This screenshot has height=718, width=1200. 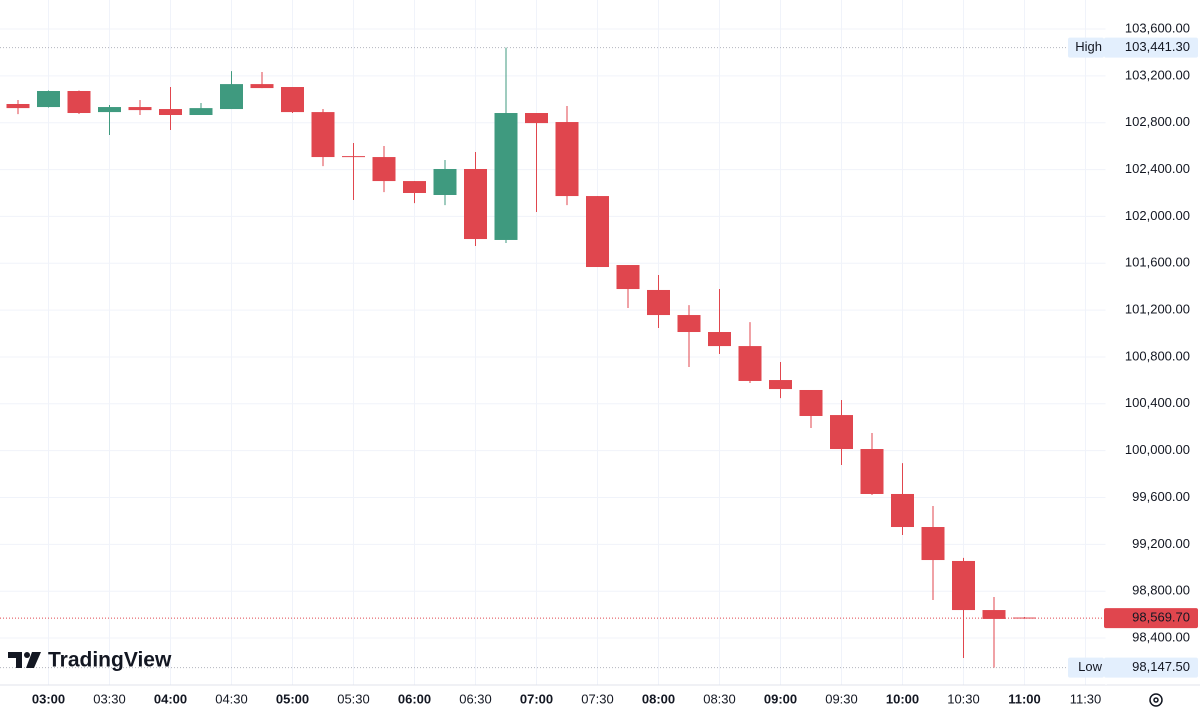 What do you see at coordinates (110, 660) in the screenshot?
I see `brand-name: TradingView` at bounding box center [110, 660].